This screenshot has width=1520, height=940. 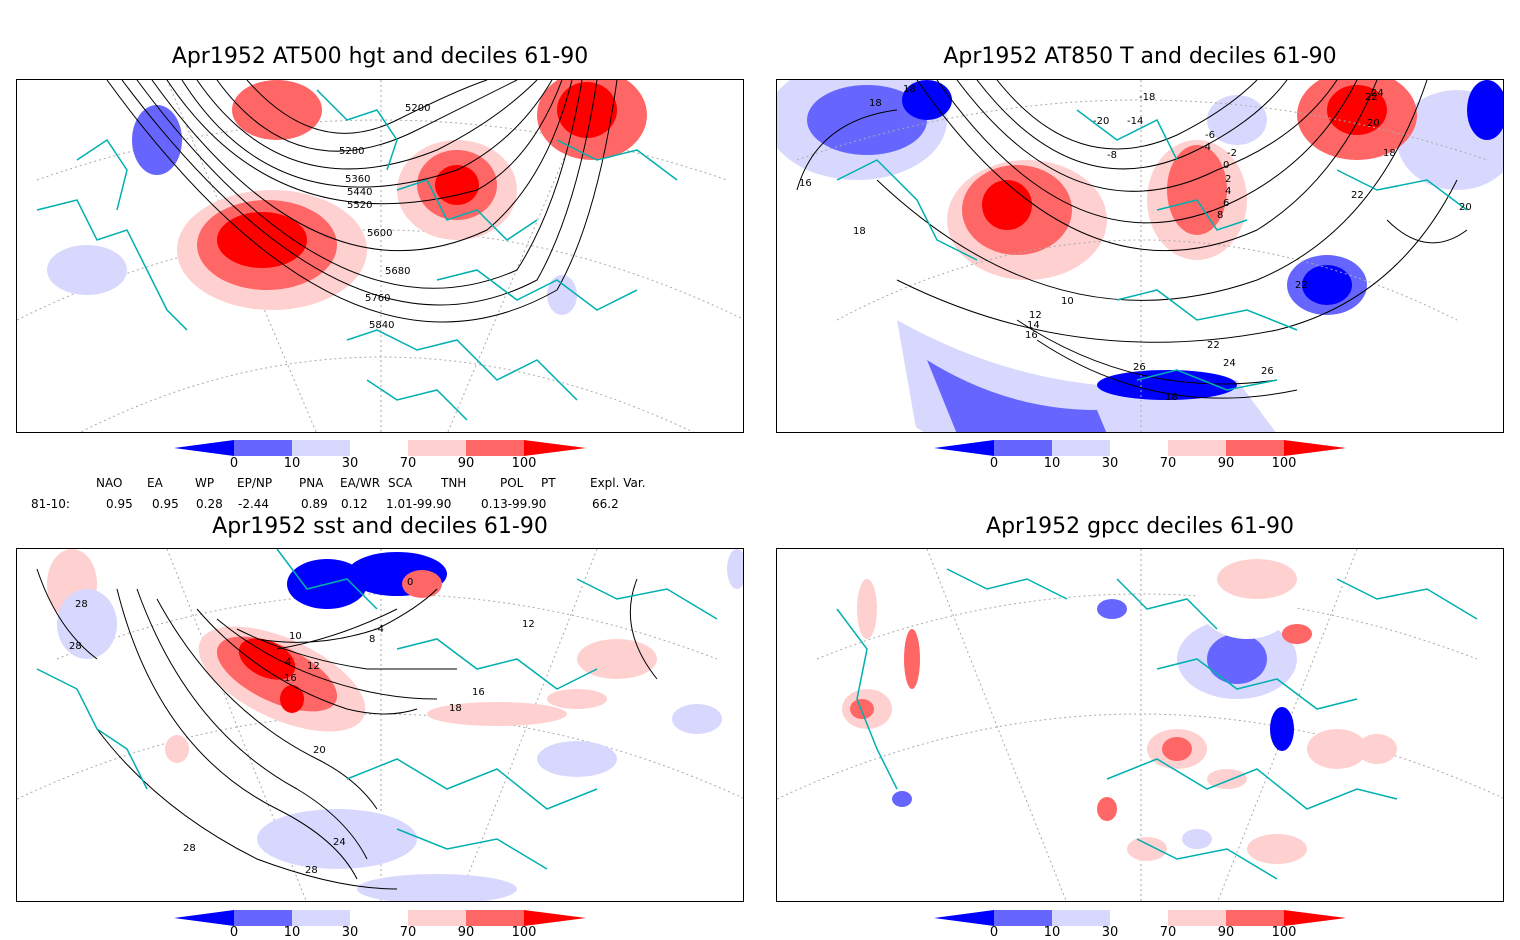 What do you see at coordinates (1228, 179) in the screenshot?
I see `contour-label: 2` at bounding box center [1228, 179].